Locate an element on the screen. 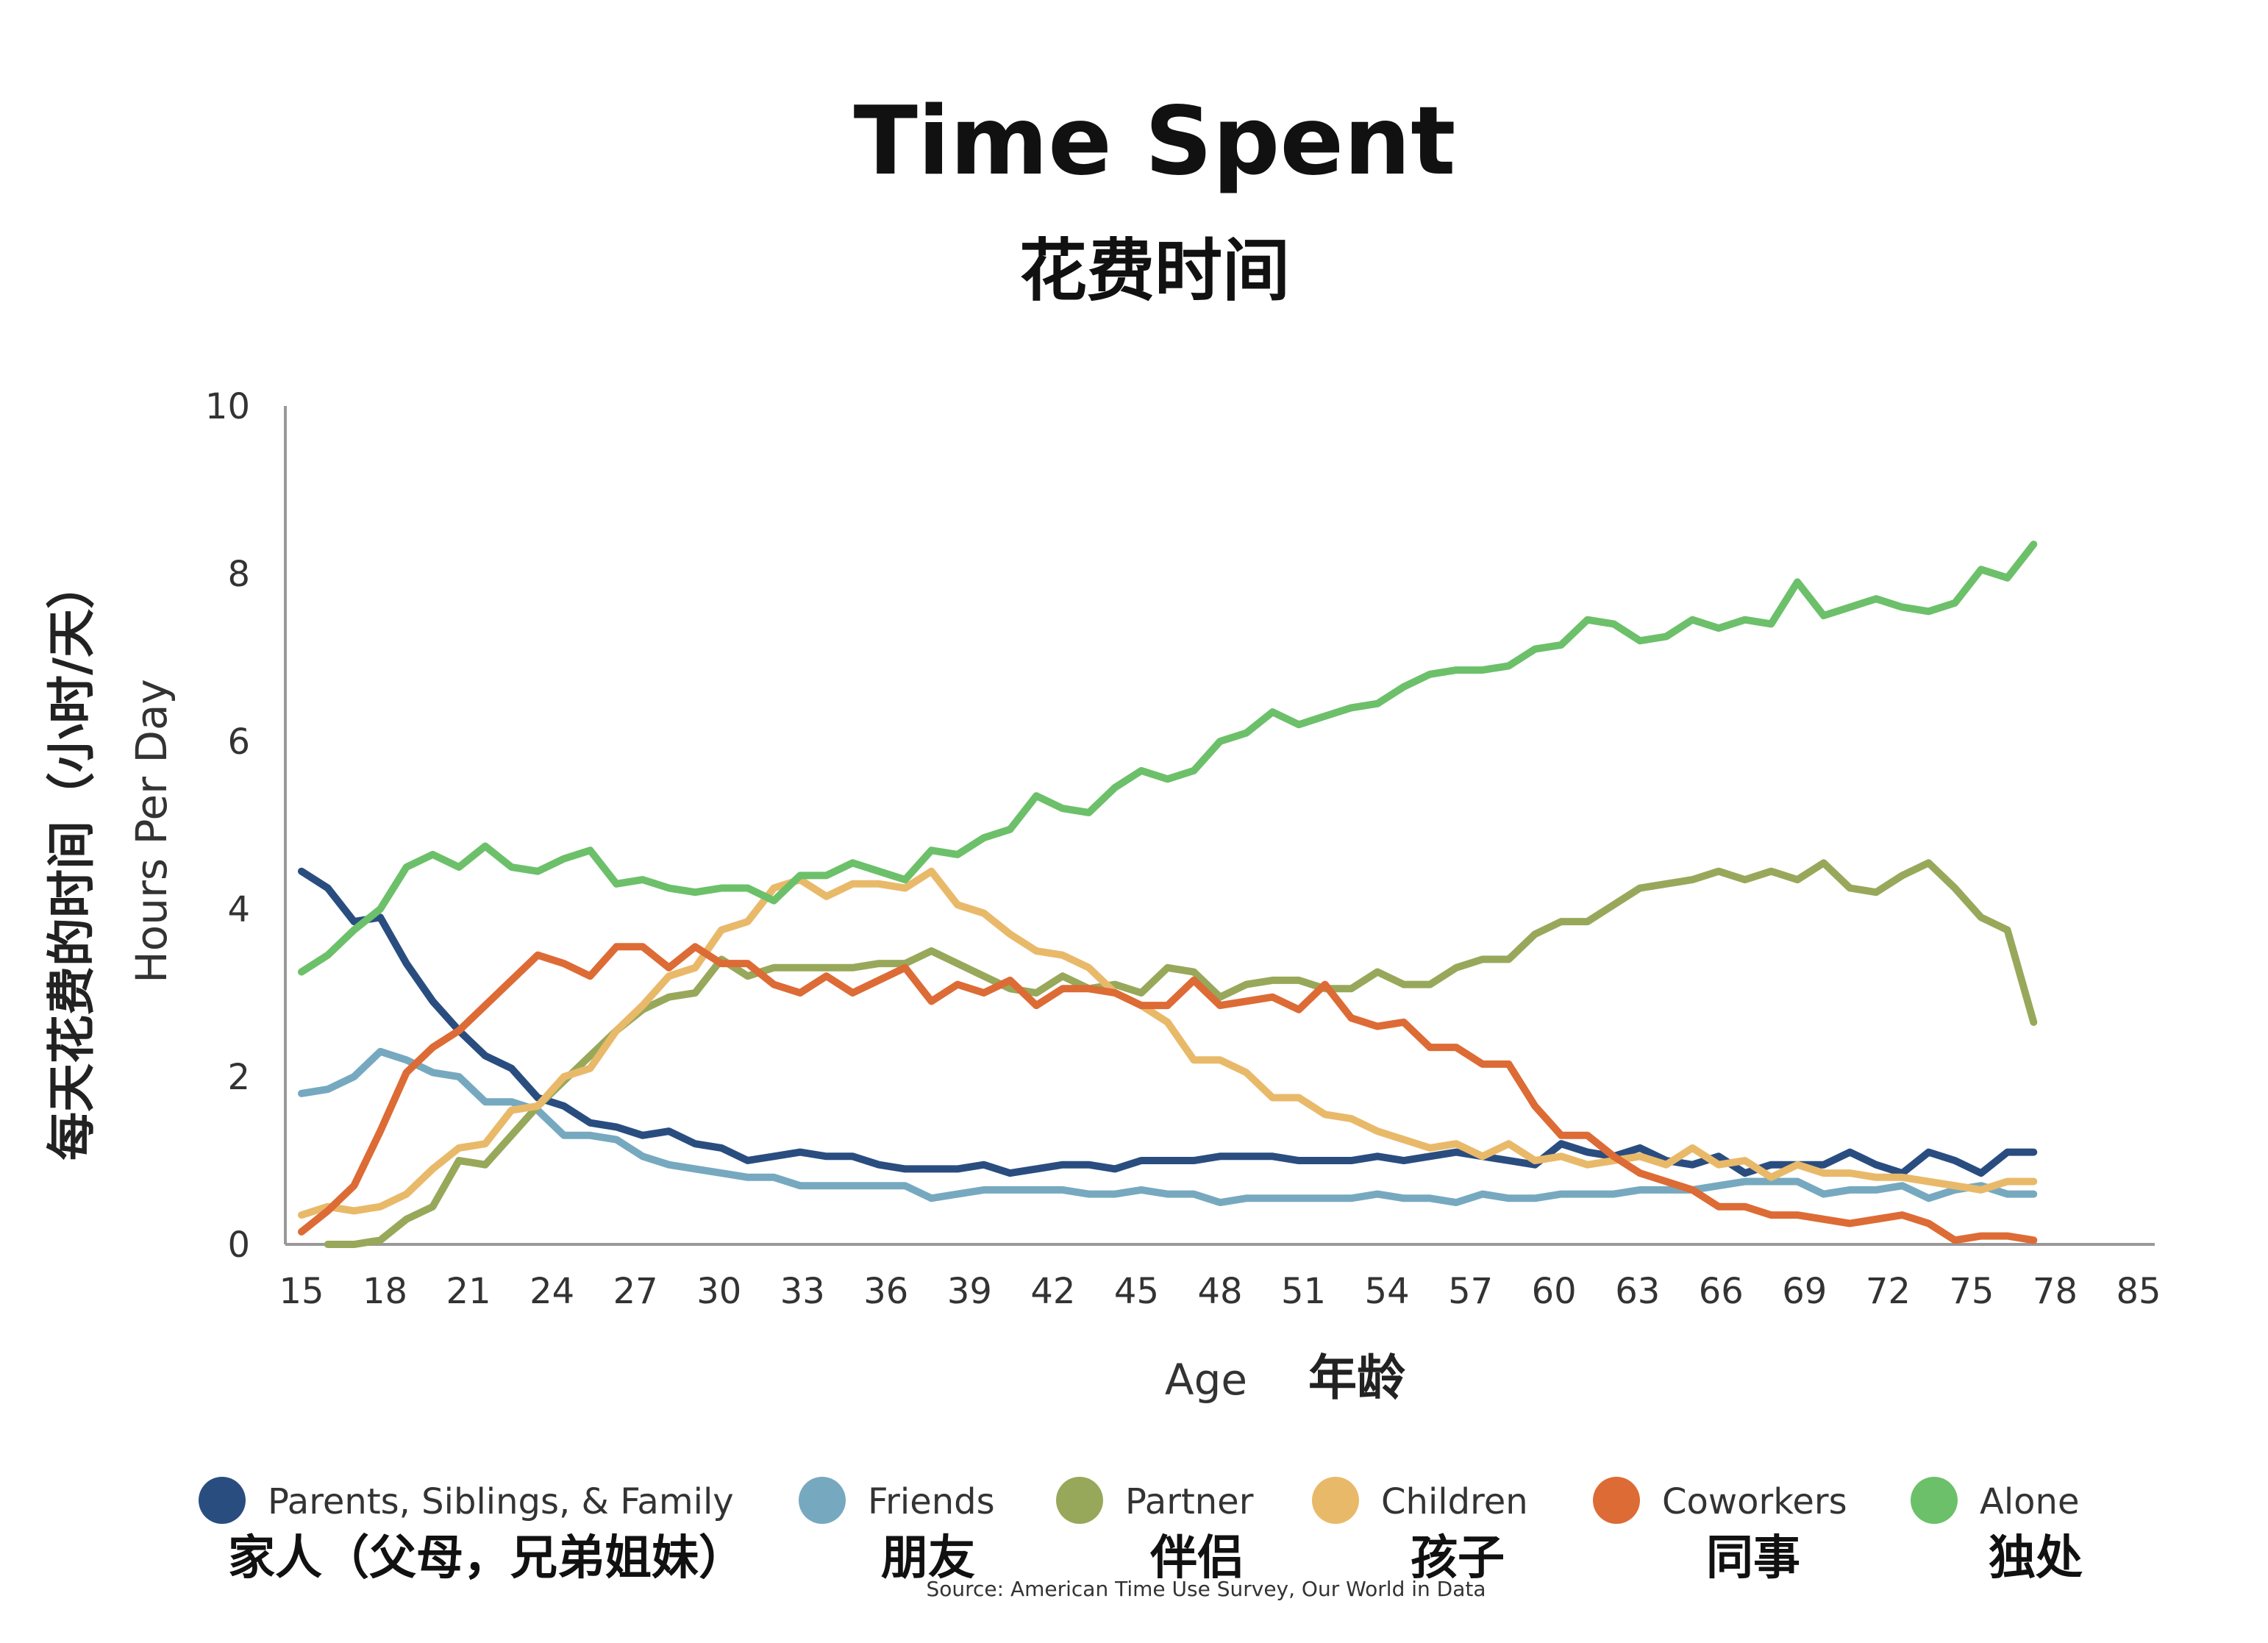  y-tick-label: 0 is located at coordinates (238, 1245).